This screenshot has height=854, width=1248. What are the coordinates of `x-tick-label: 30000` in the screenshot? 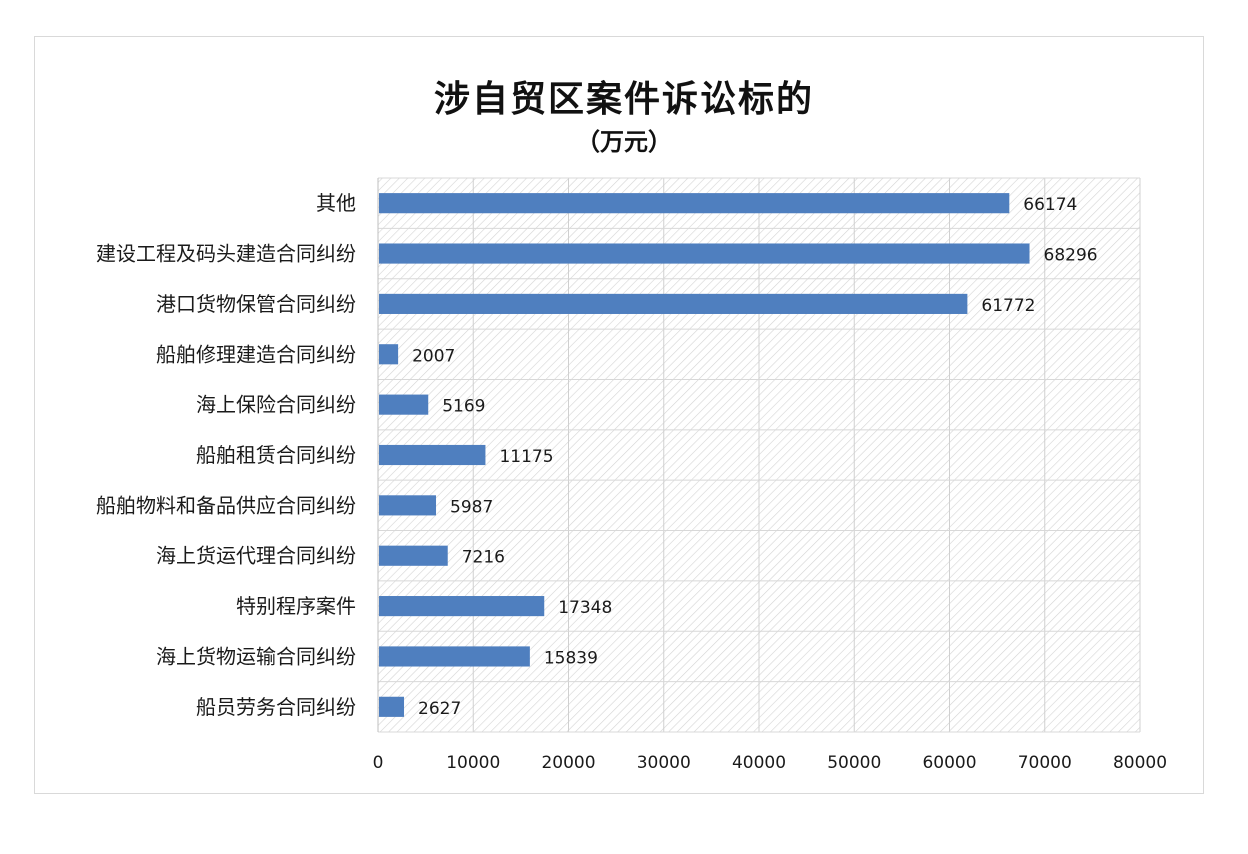 It's located at (664, 763).